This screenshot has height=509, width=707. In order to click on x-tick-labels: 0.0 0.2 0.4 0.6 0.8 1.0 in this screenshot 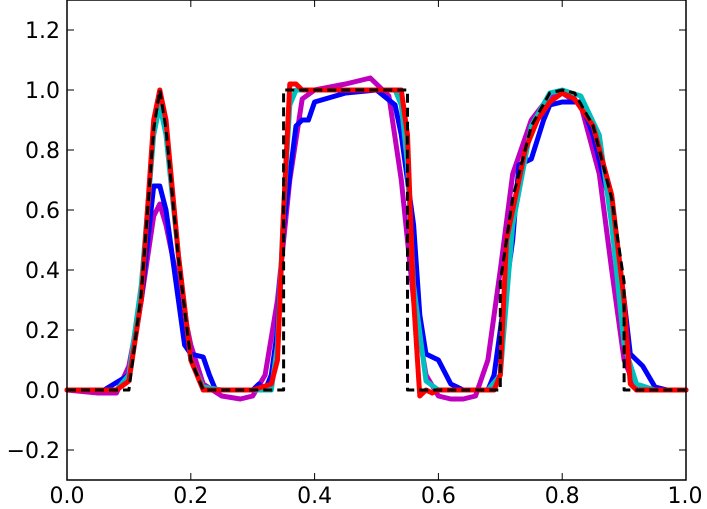, I will do `click(376, 496)`.